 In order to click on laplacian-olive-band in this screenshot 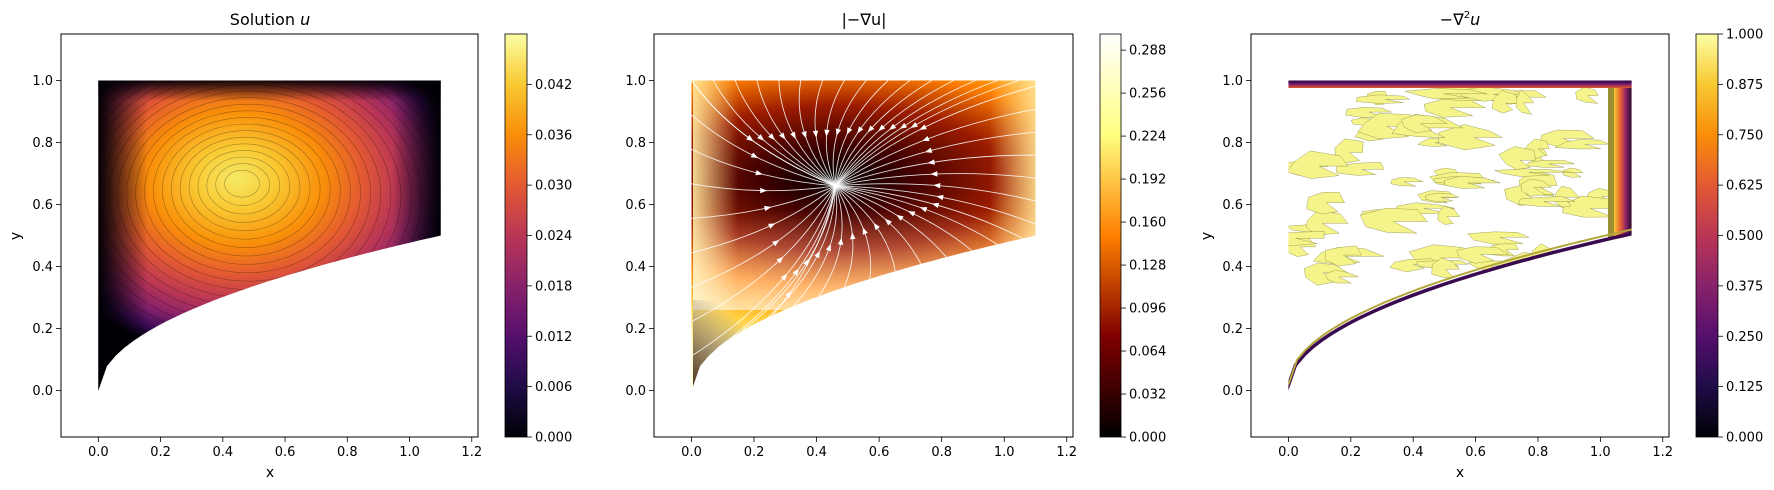, I will do `click(1611, 235)`.